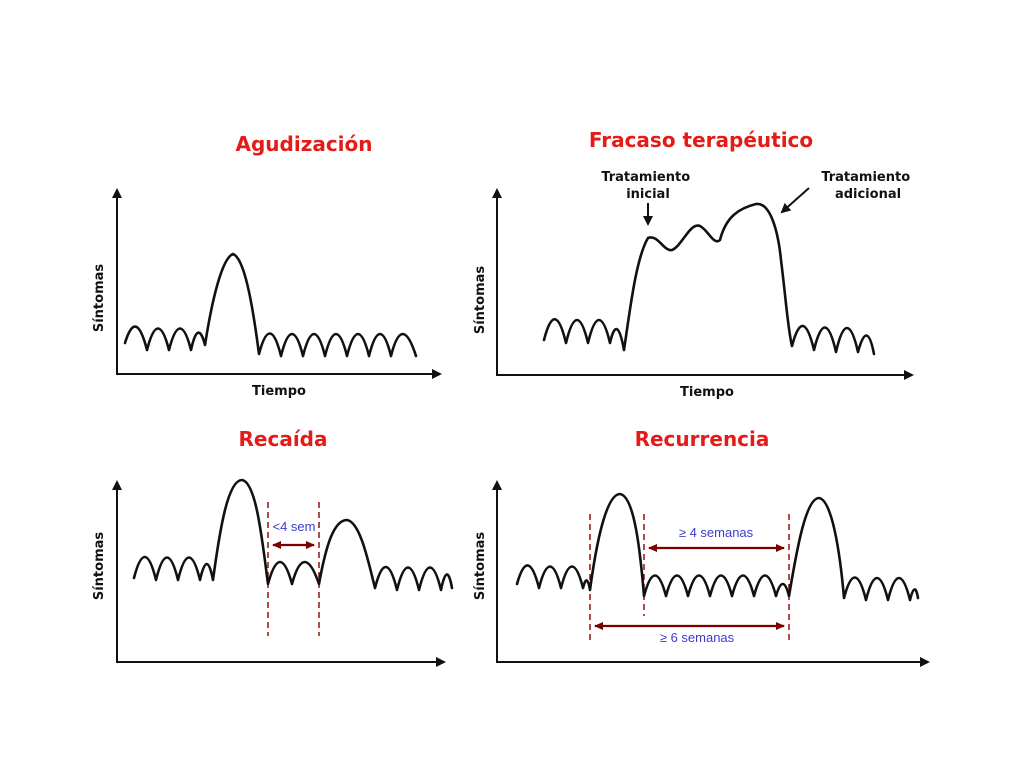 The width and height of the screenshot is (1024, 768). Describe the element at coordinates (294, 526) in the screenshot. I see `interval-label: <4 sem` at that location.